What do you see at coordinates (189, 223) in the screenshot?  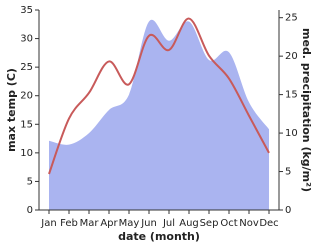 I see `x-tick-label: Aug` at bounding box center [189, 223].